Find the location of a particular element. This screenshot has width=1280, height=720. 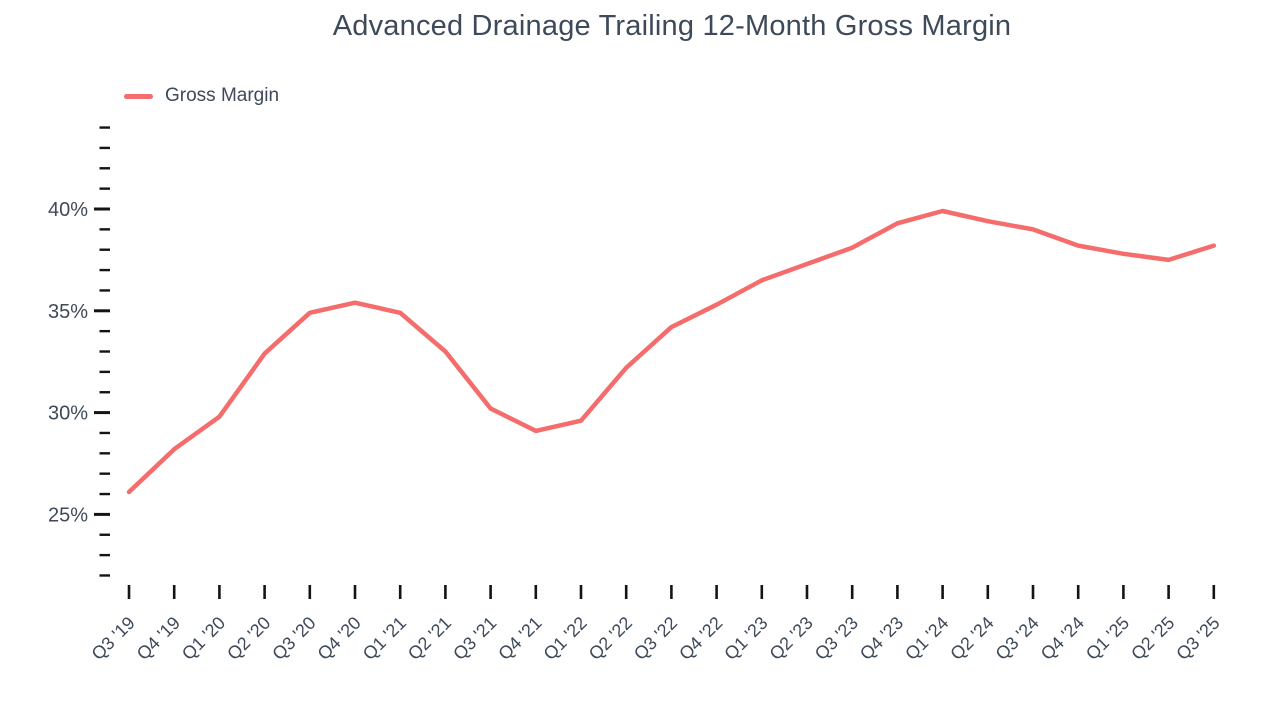

x-axis-tick-label: Q1 '24 is located at coordinates (926, 638).